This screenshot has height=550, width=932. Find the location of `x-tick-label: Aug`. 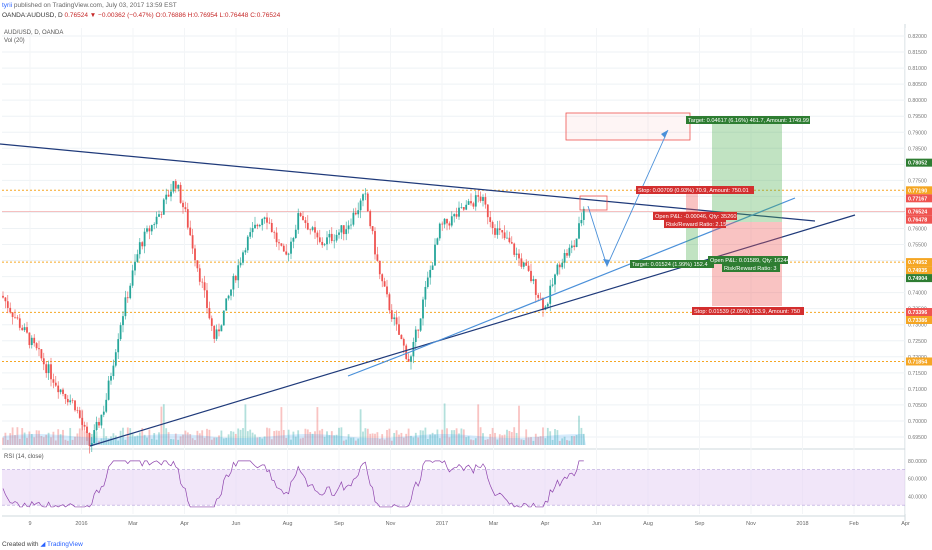

x-tick-label: Aug is located at coordinates (288, 524).